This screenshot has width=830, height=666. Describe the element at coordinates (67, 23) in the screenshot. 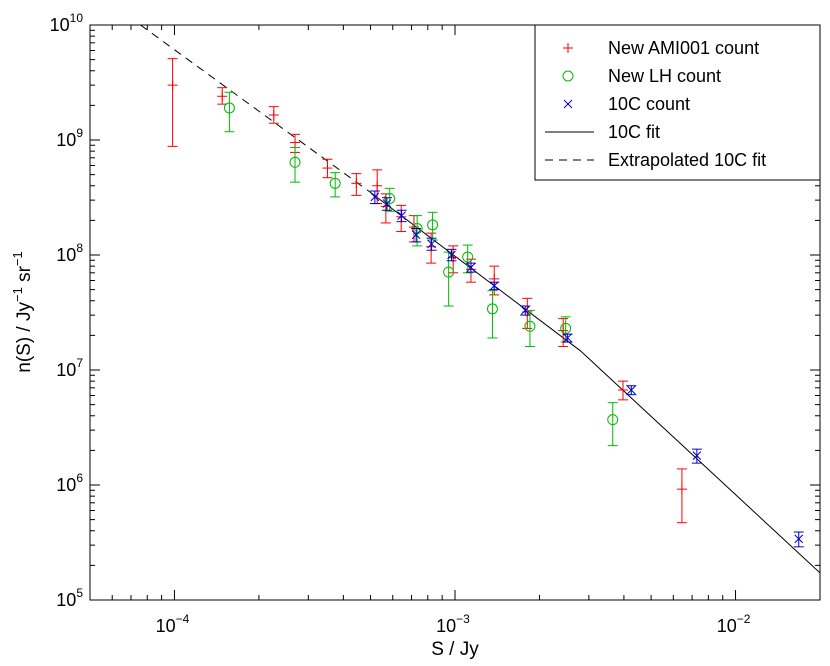

I see `y-tick-label-6: 10¹⁰` at that location.